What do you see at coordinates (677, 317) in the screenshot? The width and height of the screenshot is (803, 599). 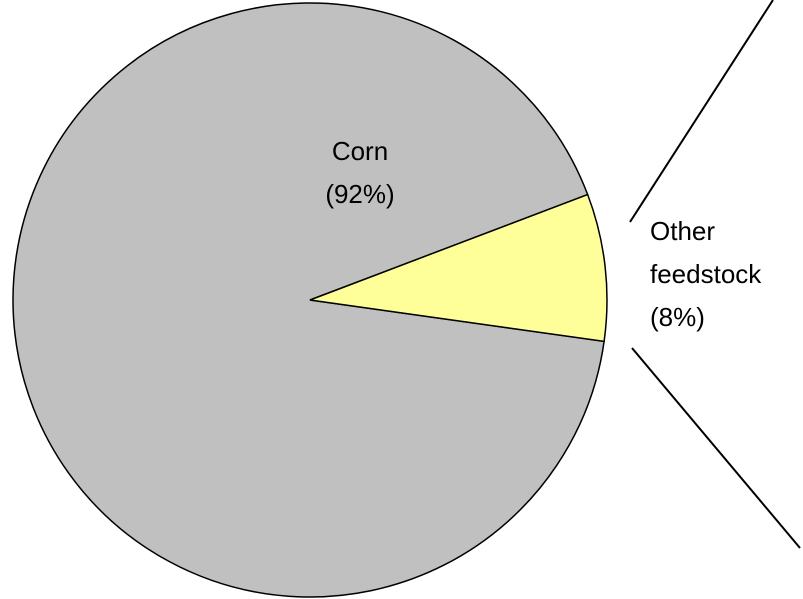 I see `value-label: (8%)` at bounding box center [677, 317].